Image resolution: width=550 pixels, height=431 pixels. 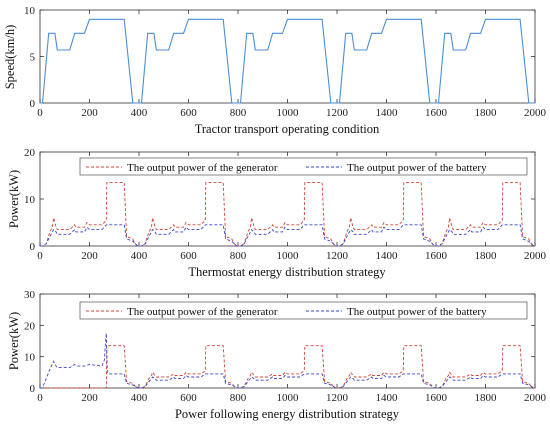 What do you see at coordinates (202, 312) in the screenshot?
I see `following-legend-generator-label: The output power of the generator` at bounding box center [202, 312].